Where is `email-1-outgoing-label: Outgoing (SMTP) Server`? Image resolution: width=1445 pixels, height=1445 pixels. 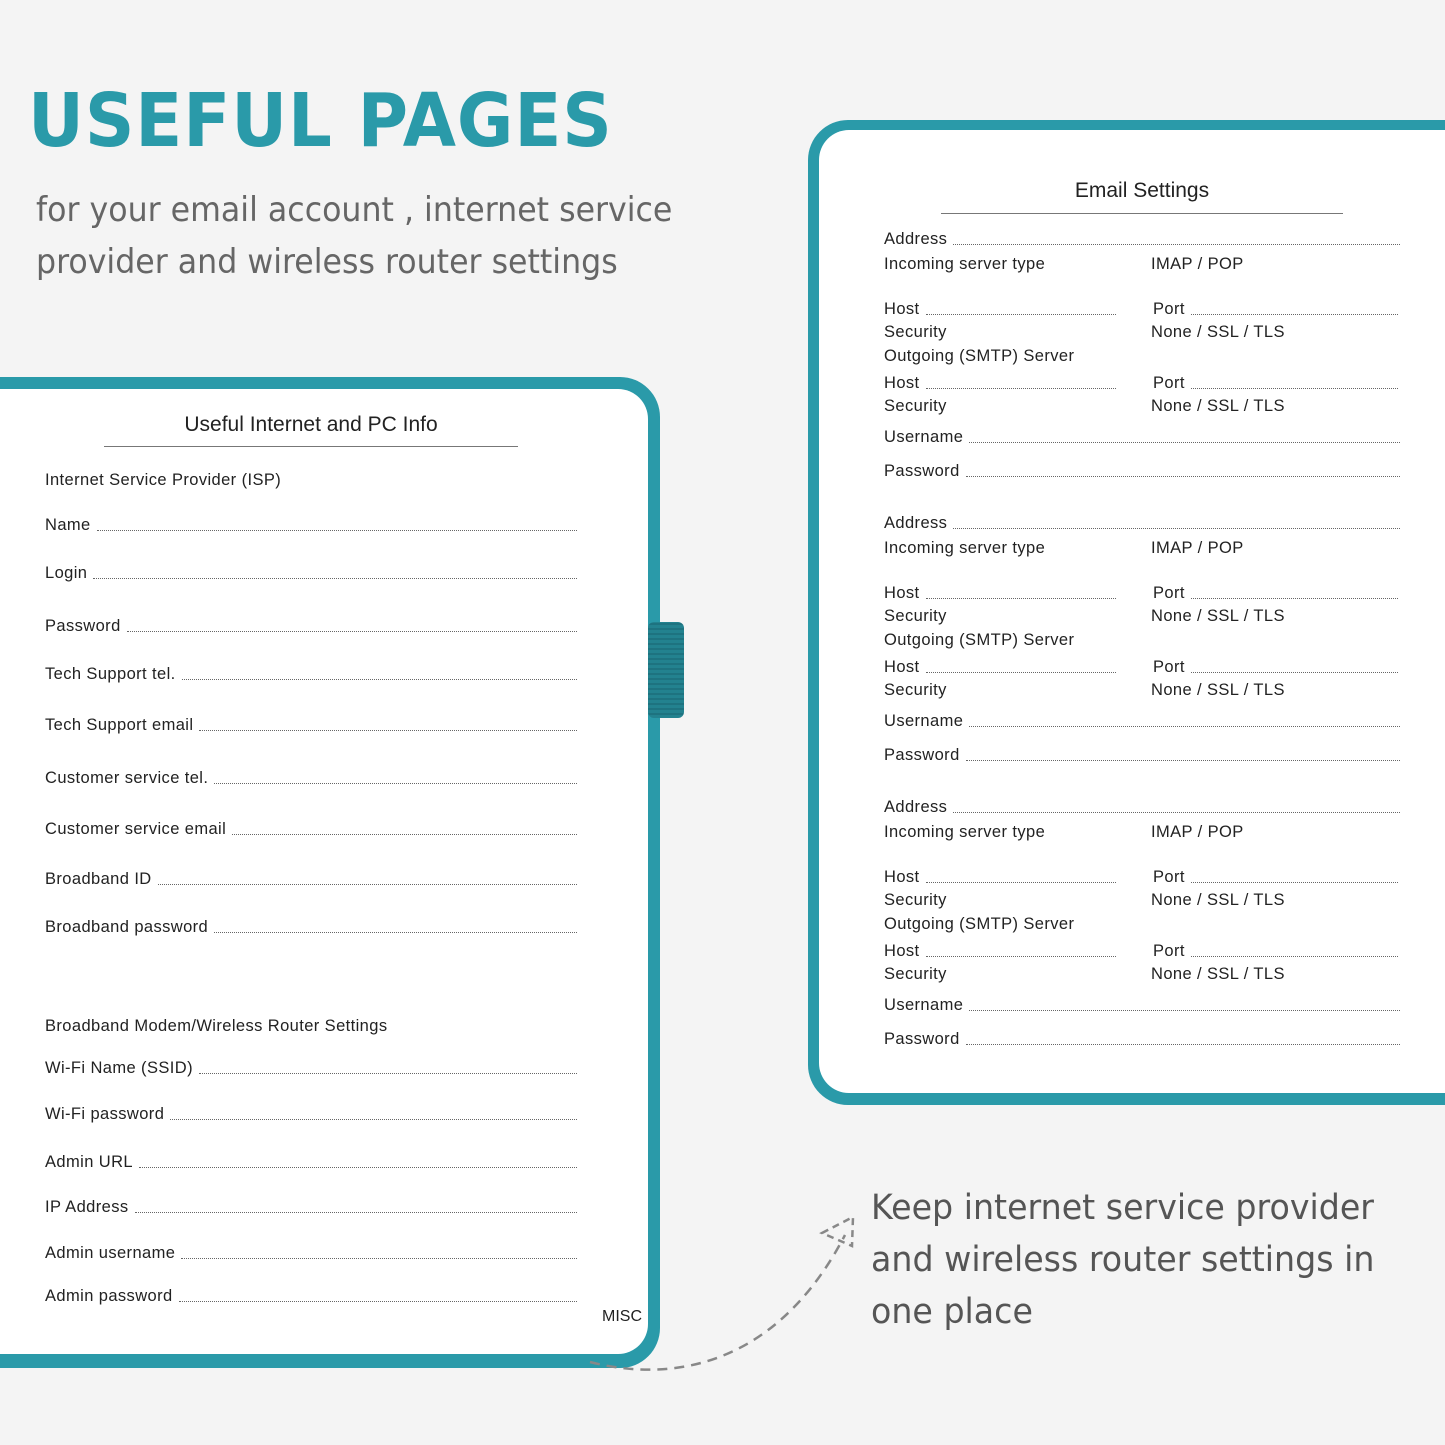 email-1-outgoing-label: Outgoing (SMTP) Server is located at coordinates (979, 356).